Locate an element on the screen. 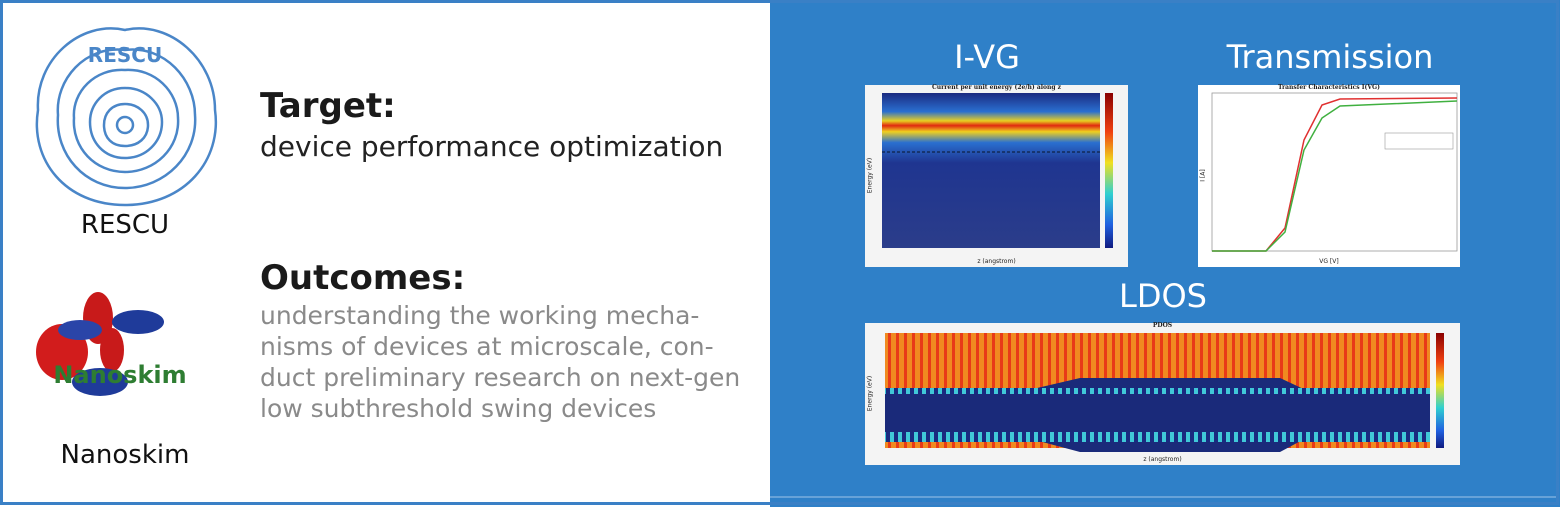 The height and width of the screenshot is (507, 1560). paragraph-line: nisms of devices at microscale, con- is located at coordinates (487, 346).